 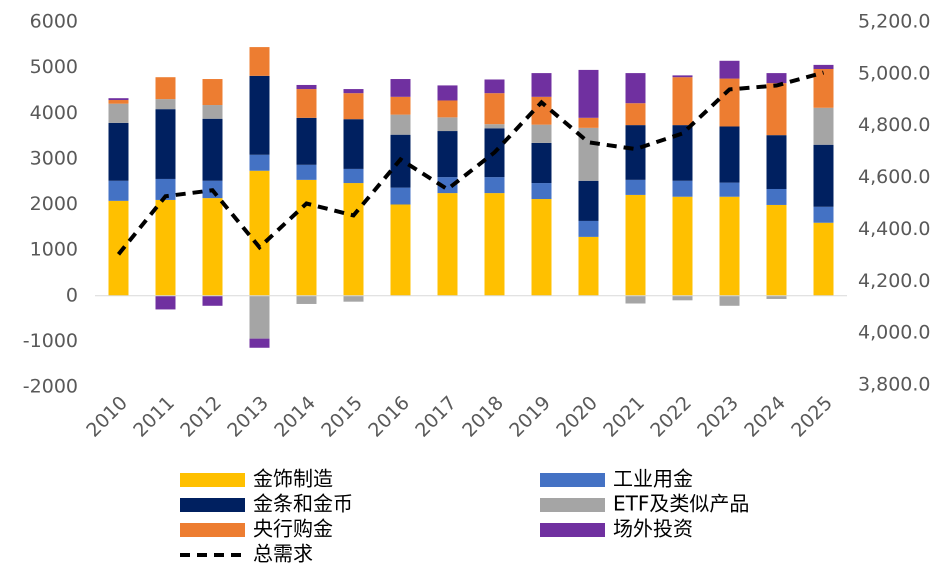 What do you see at coordinates (671, 417) in the screenshot?
I see `x-tick-label: 2022` at bounding box center [671, 417].